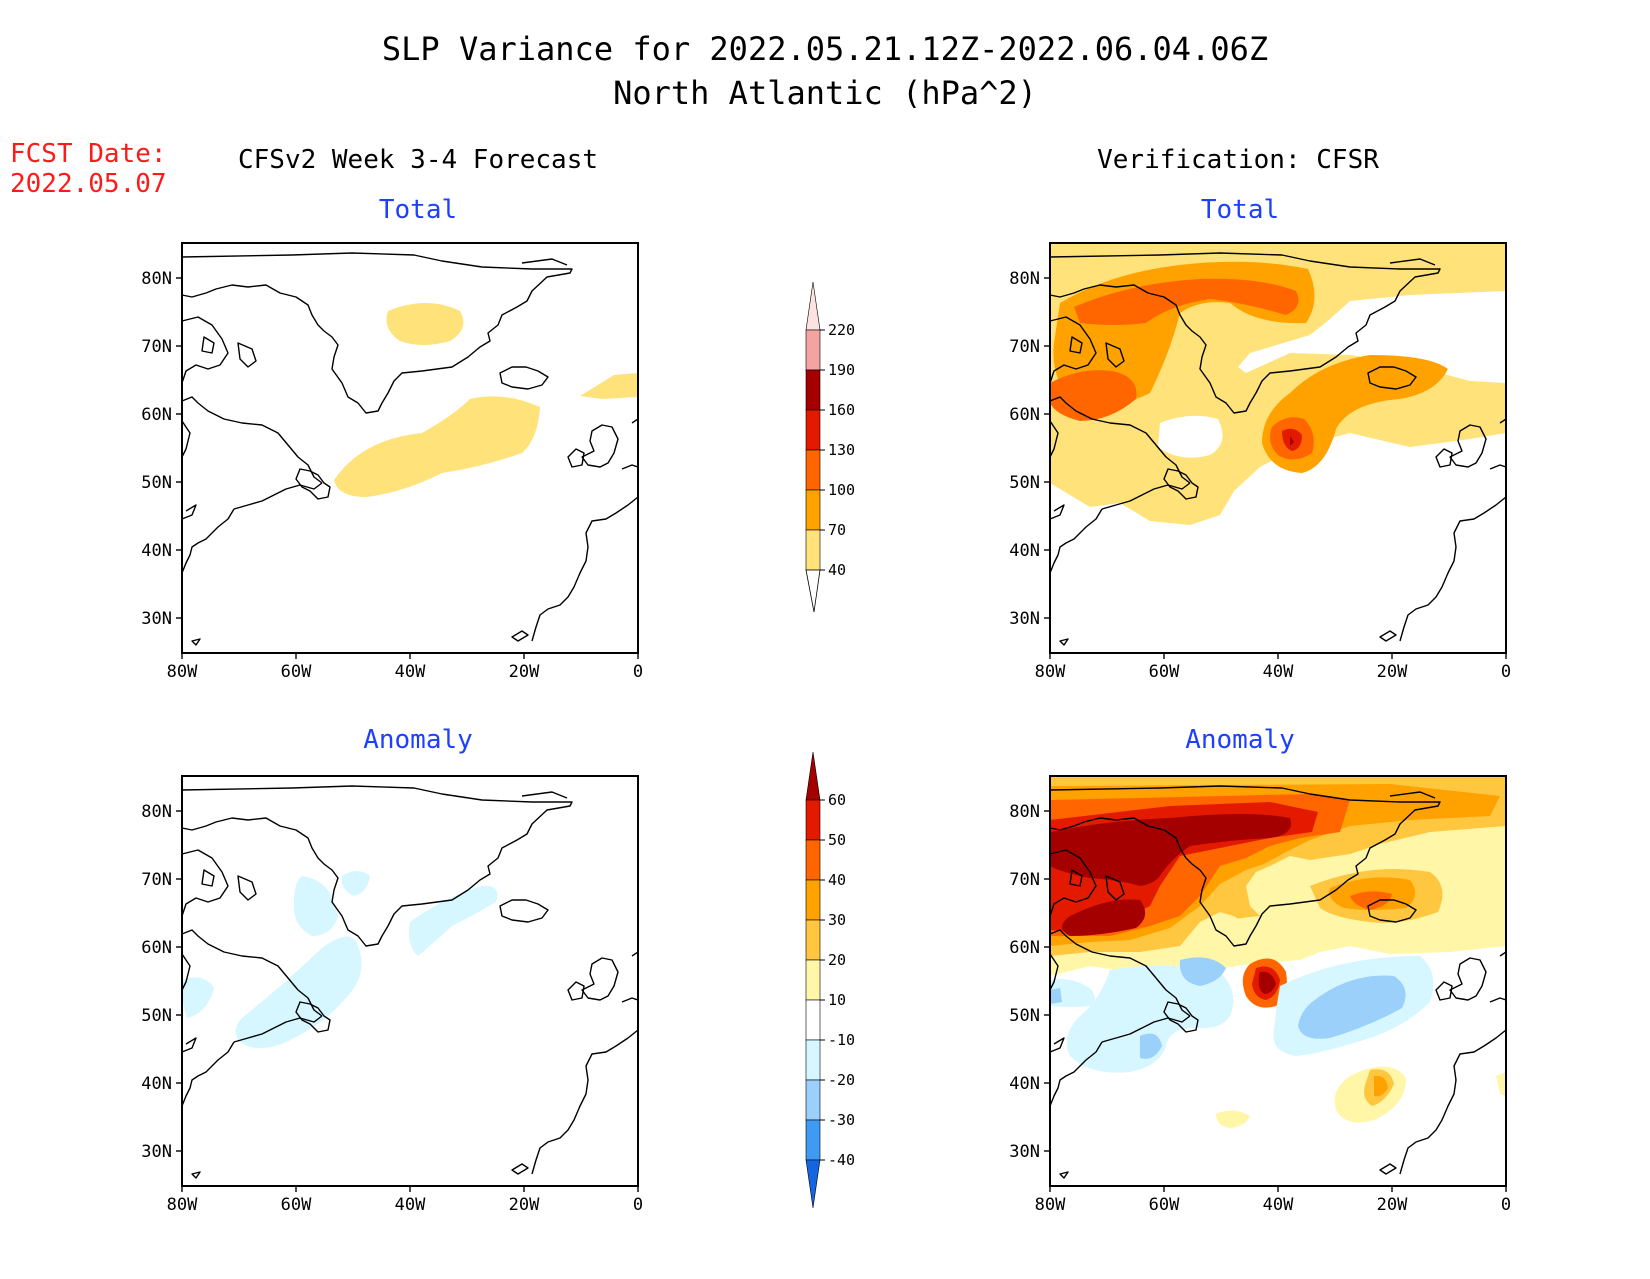 Image resolution: width=1650 pixels, height=1279 pixels. Describe the element at coordinates (1238, 160) in the screenshot. I see `verification-heading: Verification: CFSR` at that location.